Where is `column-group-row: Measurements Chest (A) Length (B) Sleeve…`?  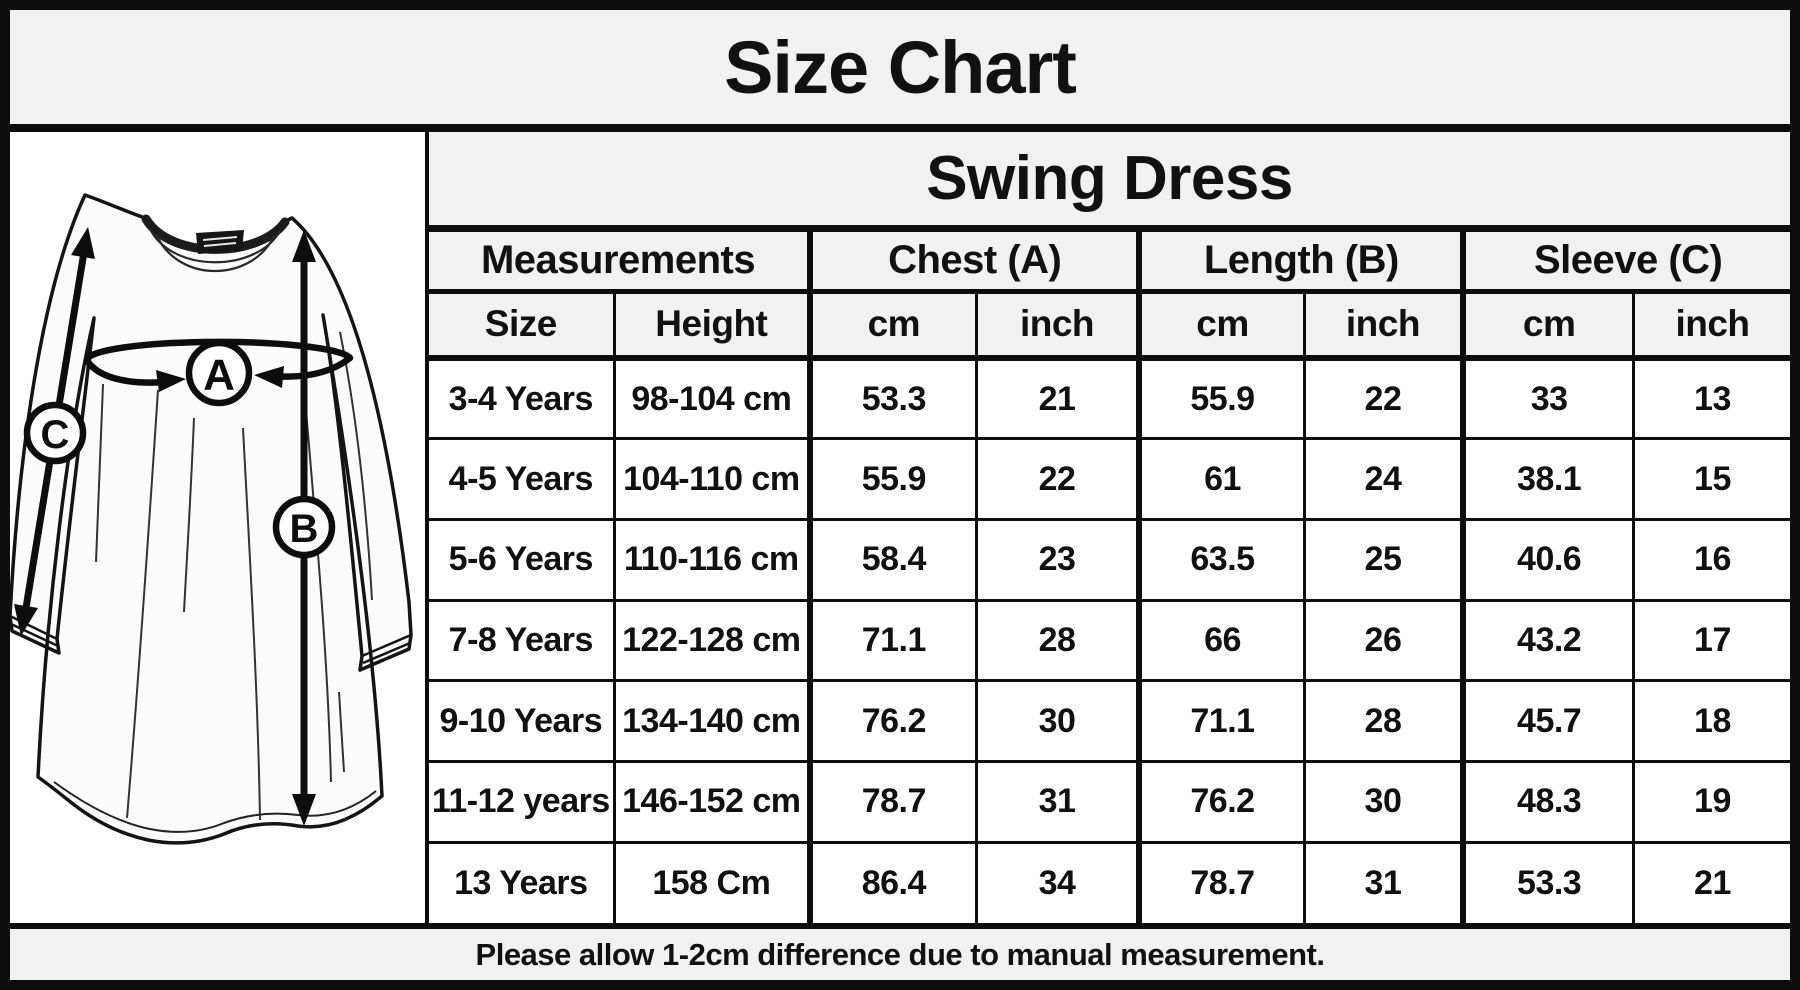 column-group-row: Measurements Chest (A) Length (B) Sleeve… is located at coordinates (1109, 260).